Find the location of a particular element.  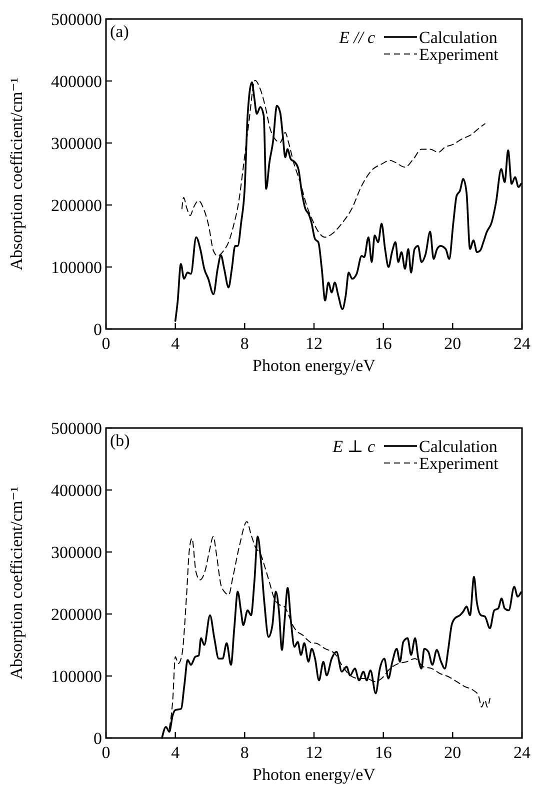

chart-title: (b) is located at coordinates (120, 440).